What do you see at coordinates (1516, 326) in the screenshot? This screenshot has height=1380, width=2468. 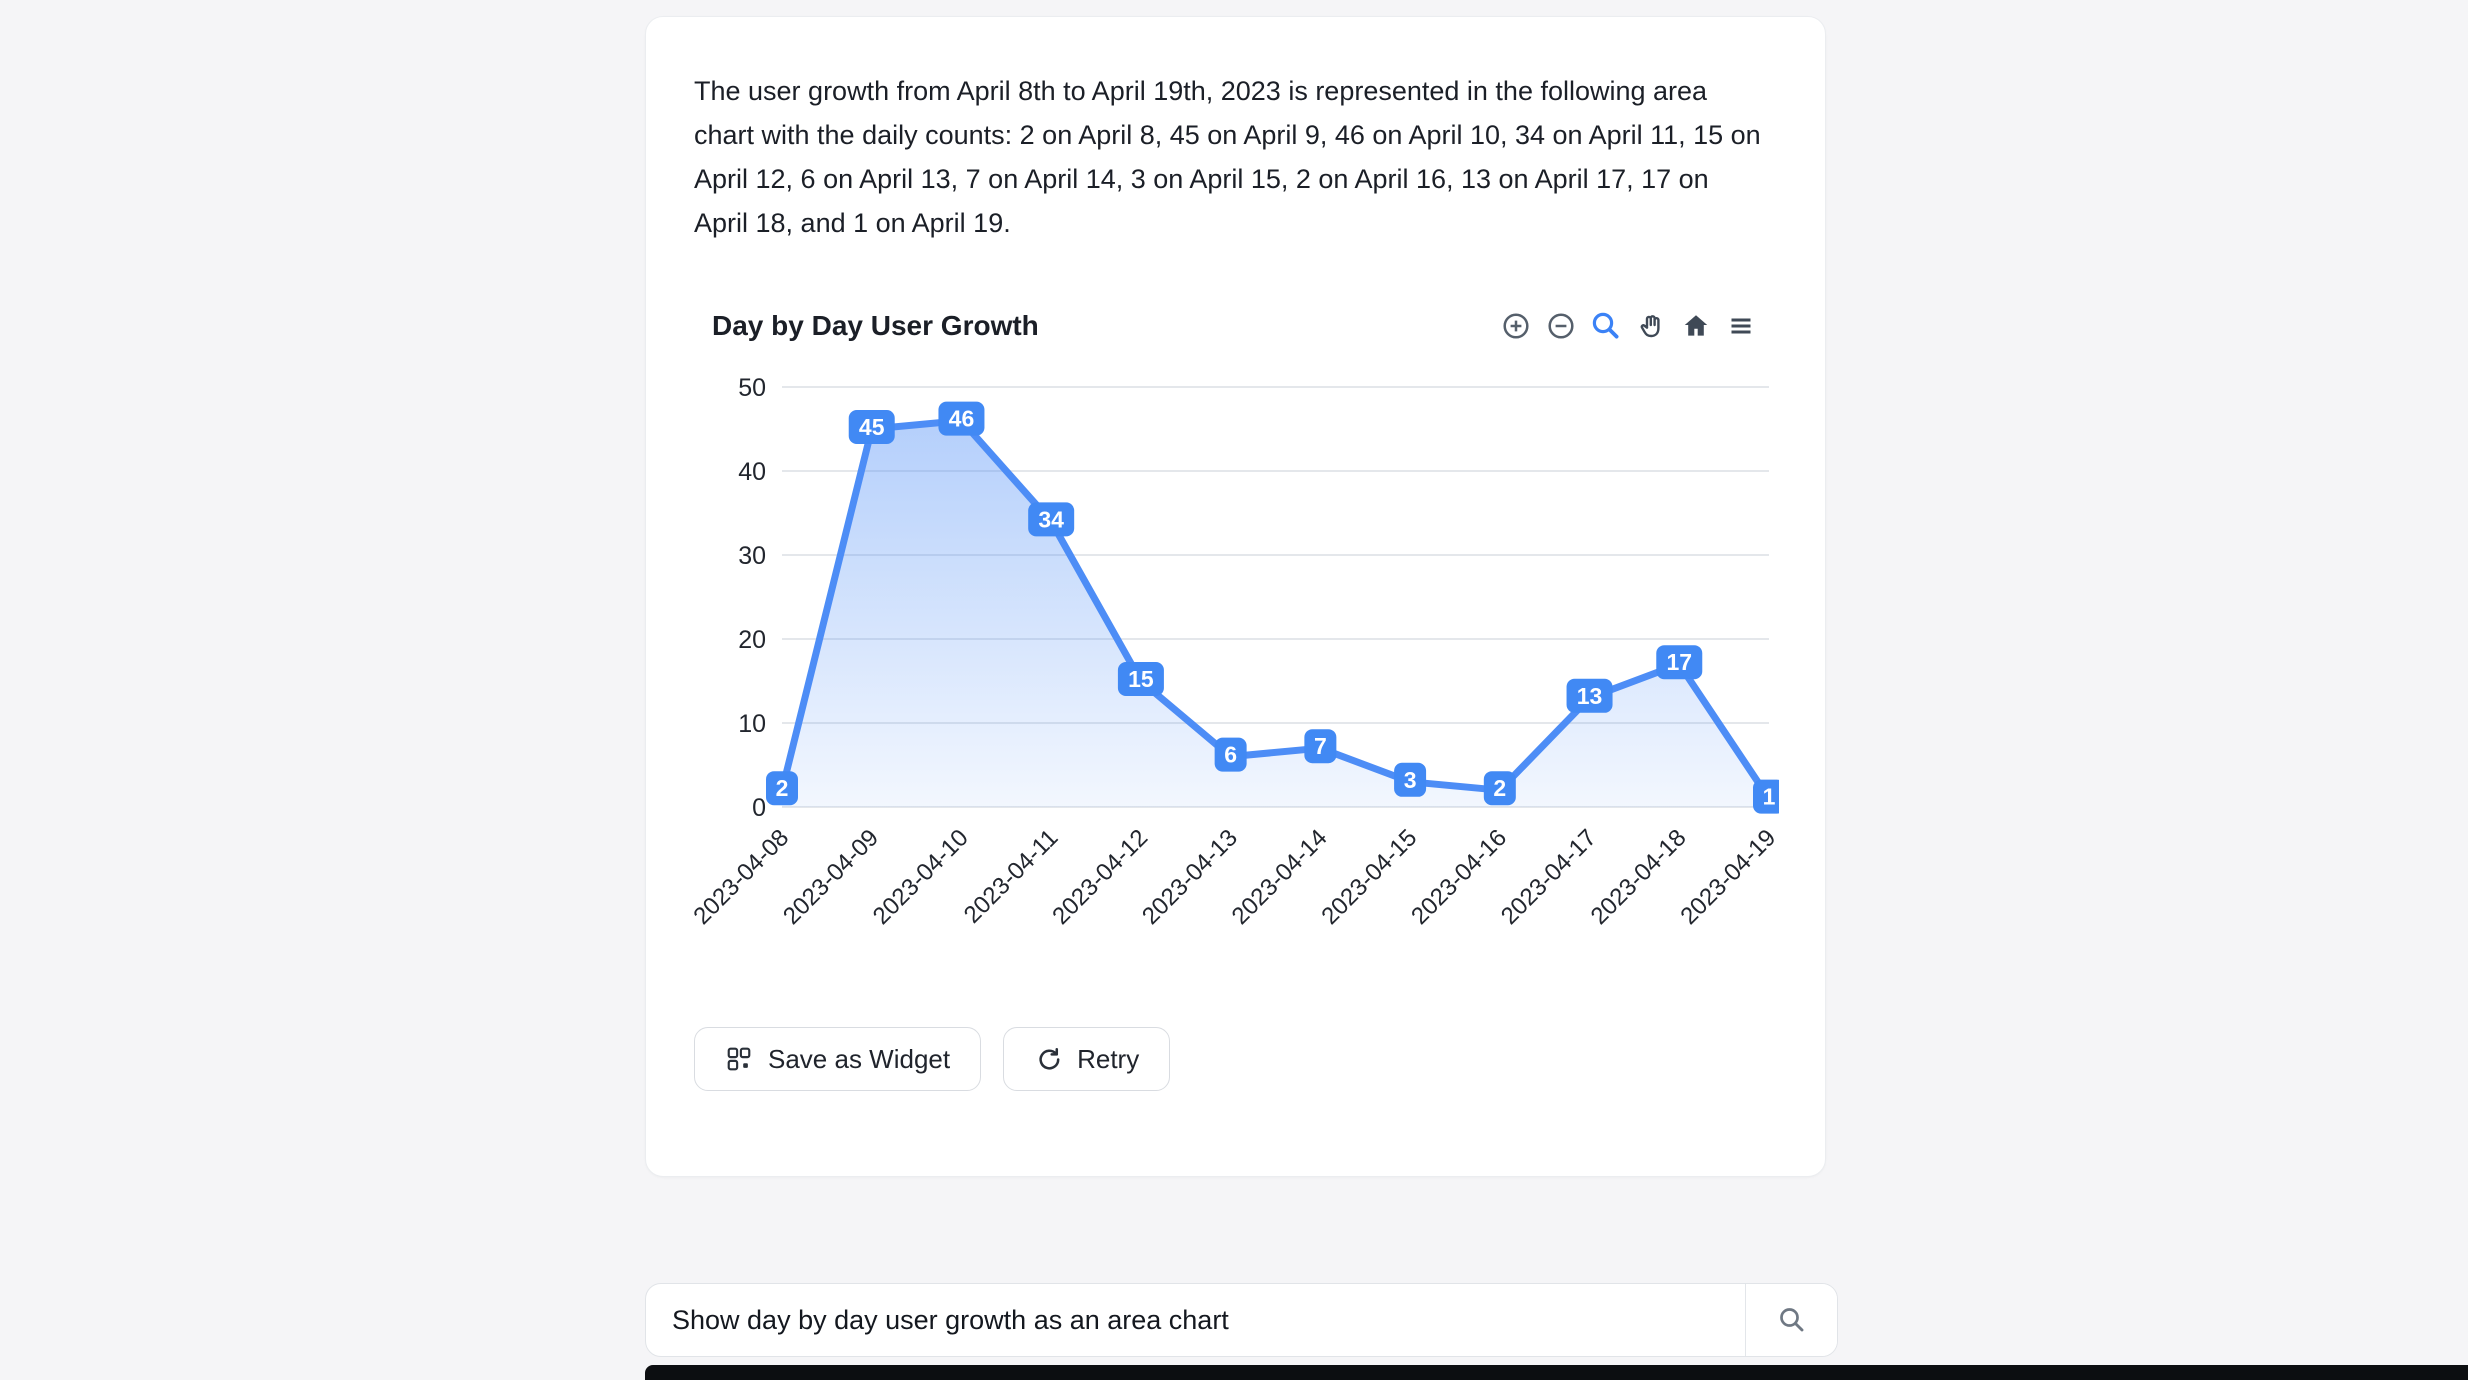 I see `zoom-in-icon` at bounding box center [1516, 326].